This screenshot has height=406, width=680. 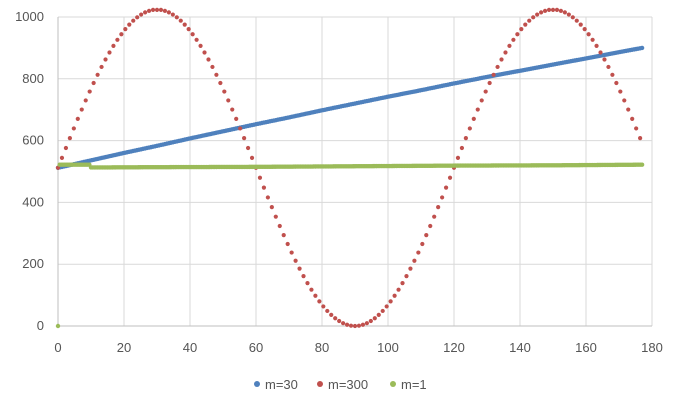 I want to click on x-tick-label-160: 160, so click(x=586, y=347).